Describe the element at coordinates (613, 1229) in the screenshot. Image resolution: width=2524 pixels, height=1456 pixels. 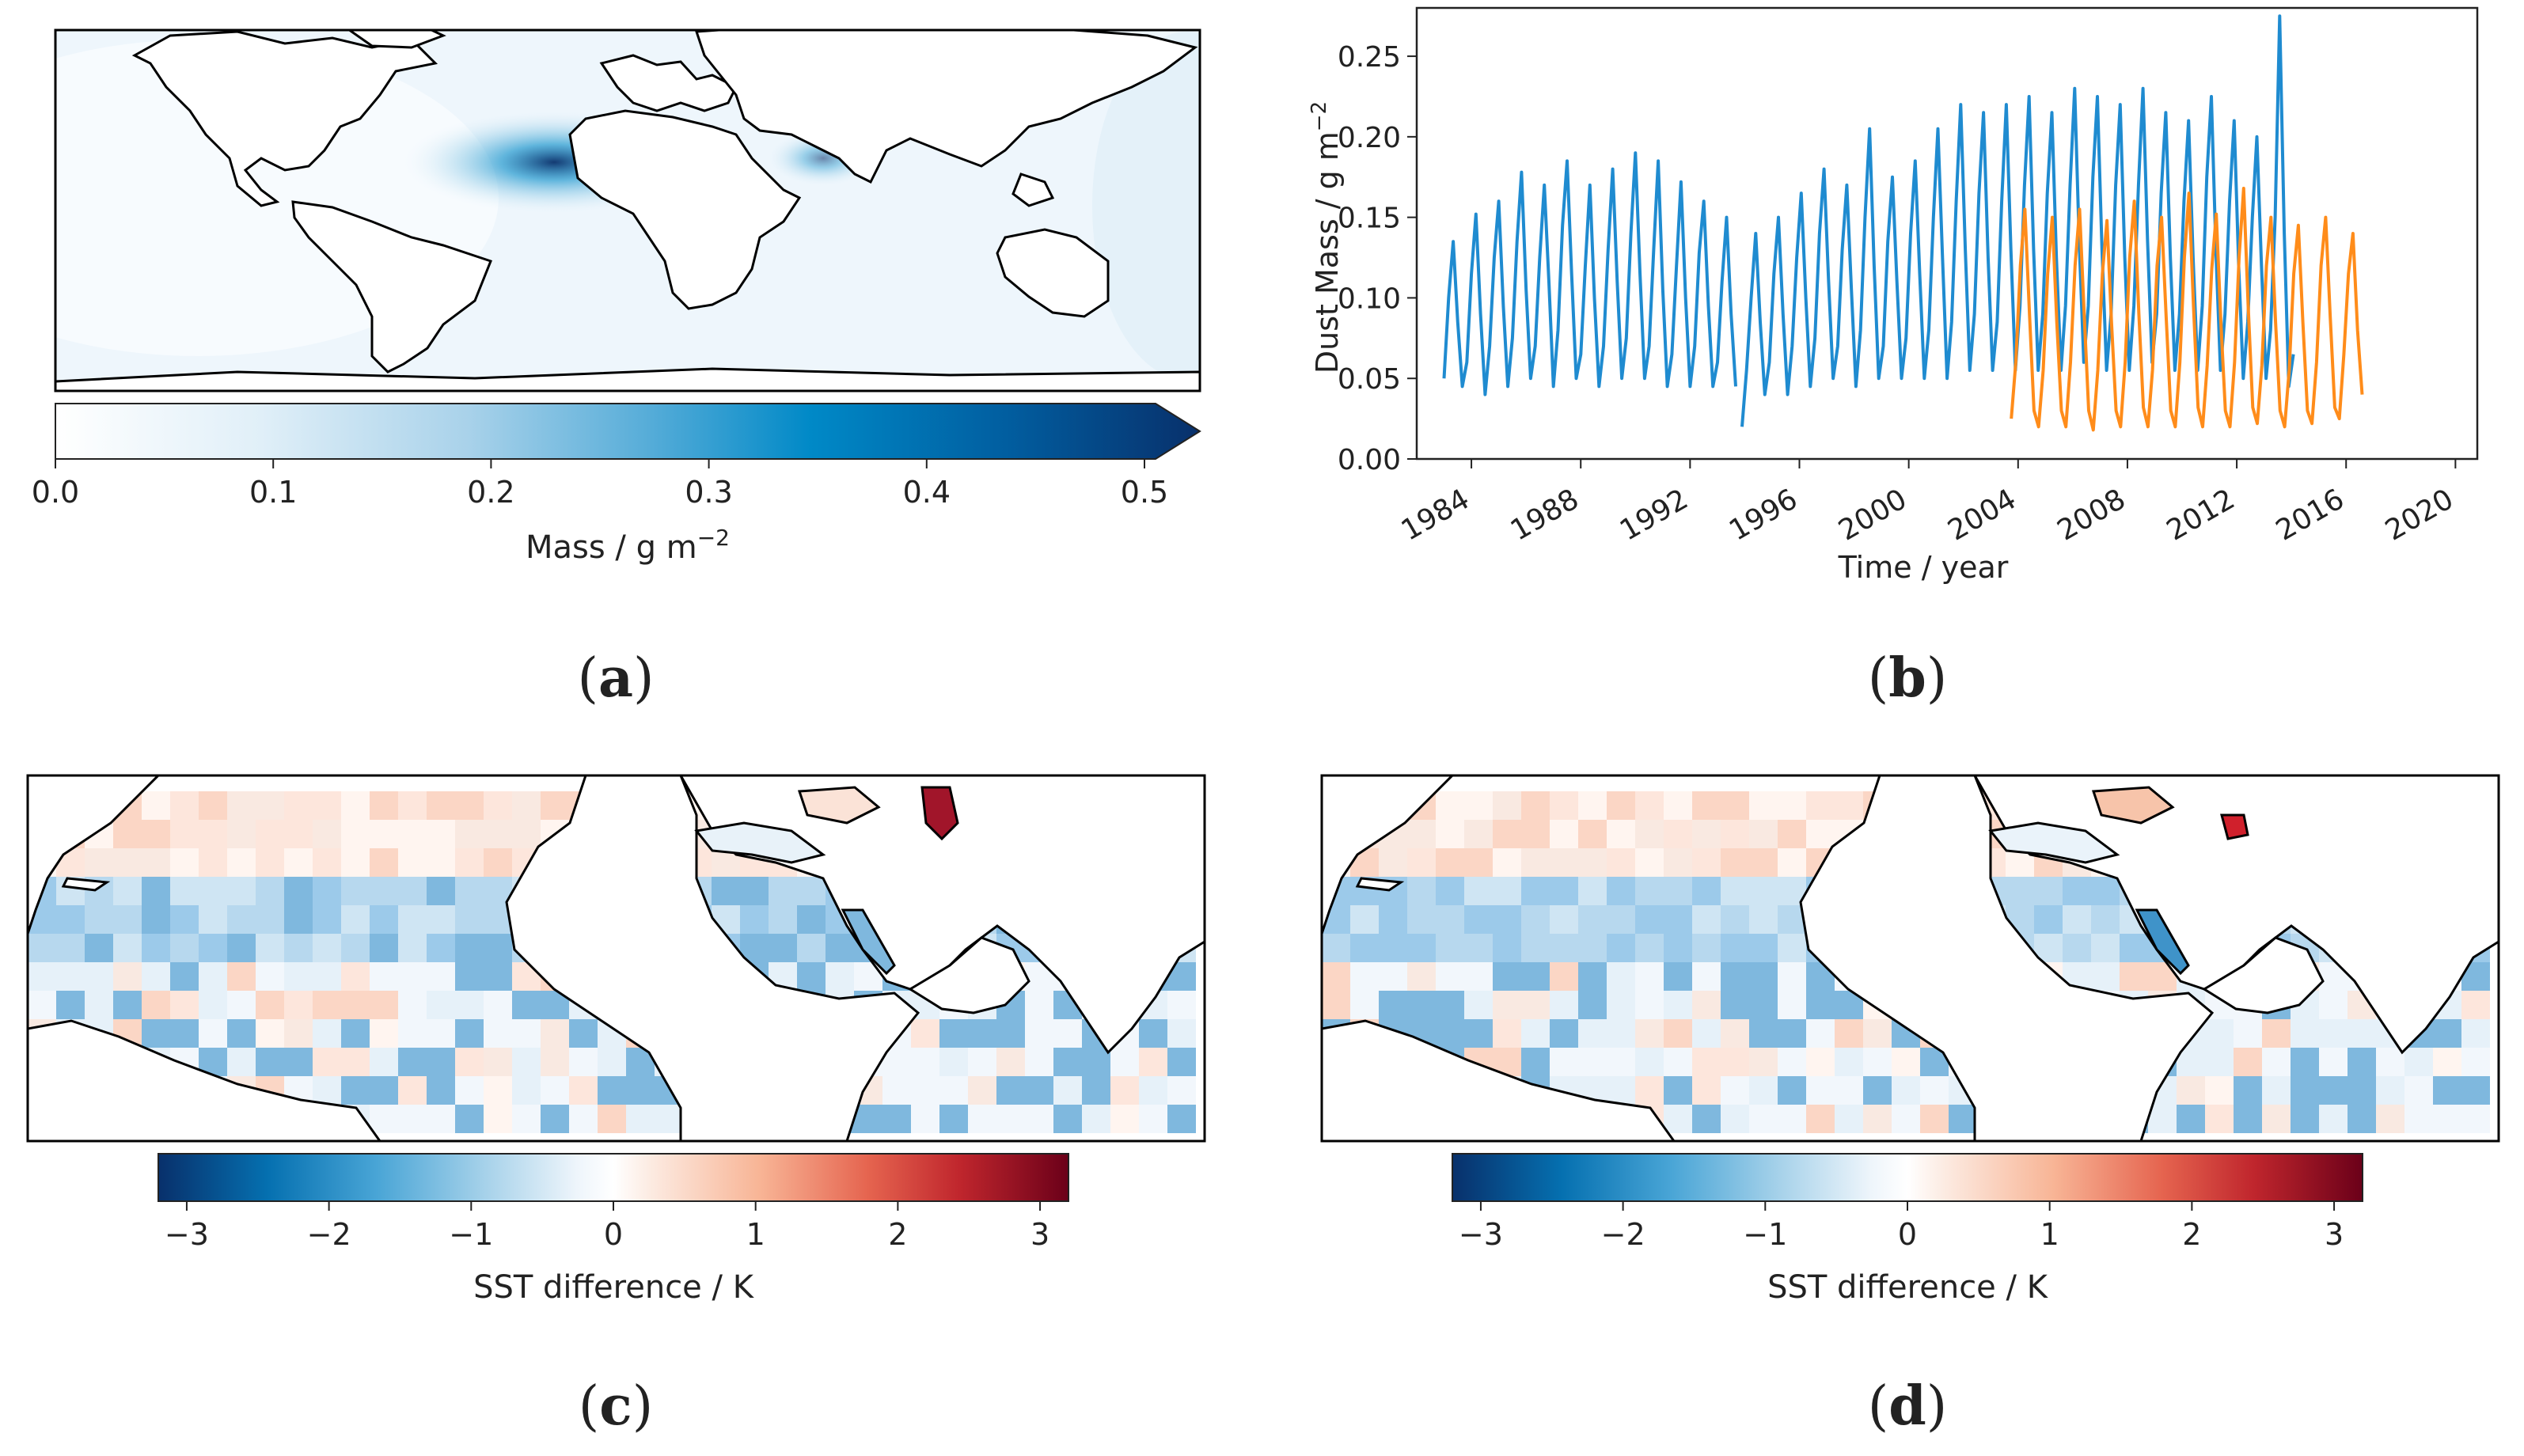
I see `colorbar-c: −3 −2 −1 0 1 2 3 SST difference / K` at that location.